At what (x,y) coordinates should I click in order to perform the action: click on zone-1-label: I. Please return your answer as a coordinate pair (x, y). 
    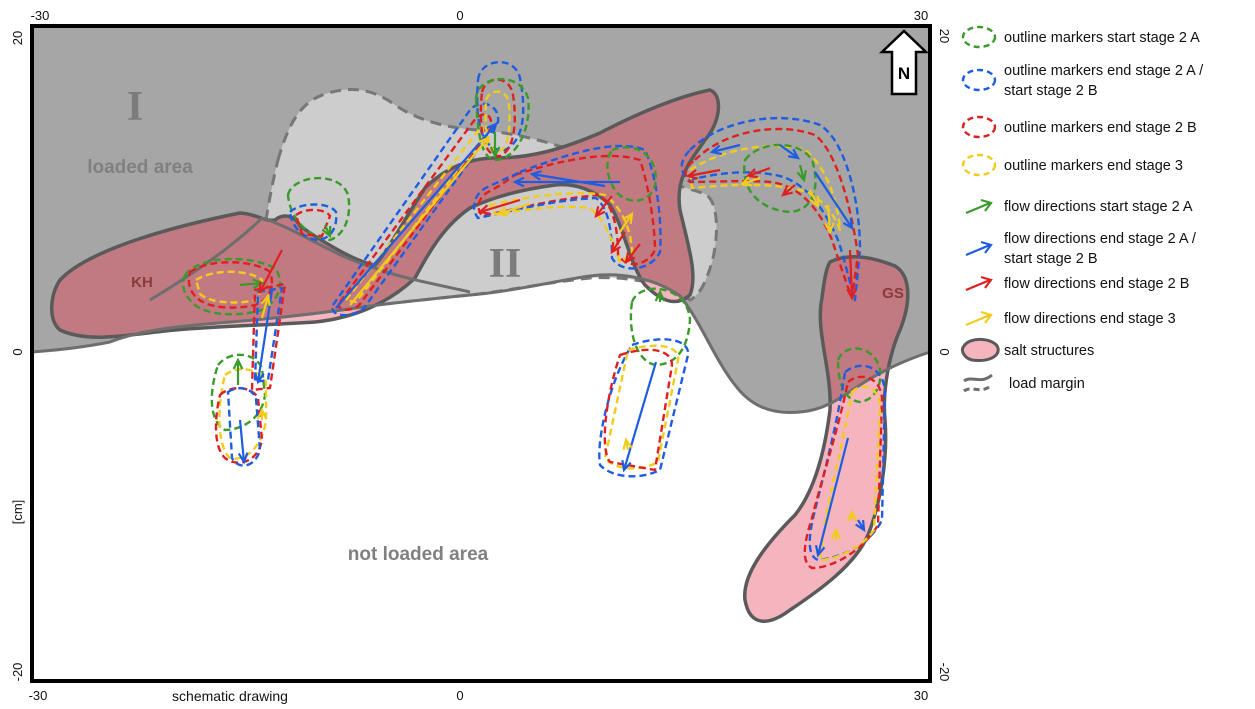
    Looking at the image, I should click on (135, 107).